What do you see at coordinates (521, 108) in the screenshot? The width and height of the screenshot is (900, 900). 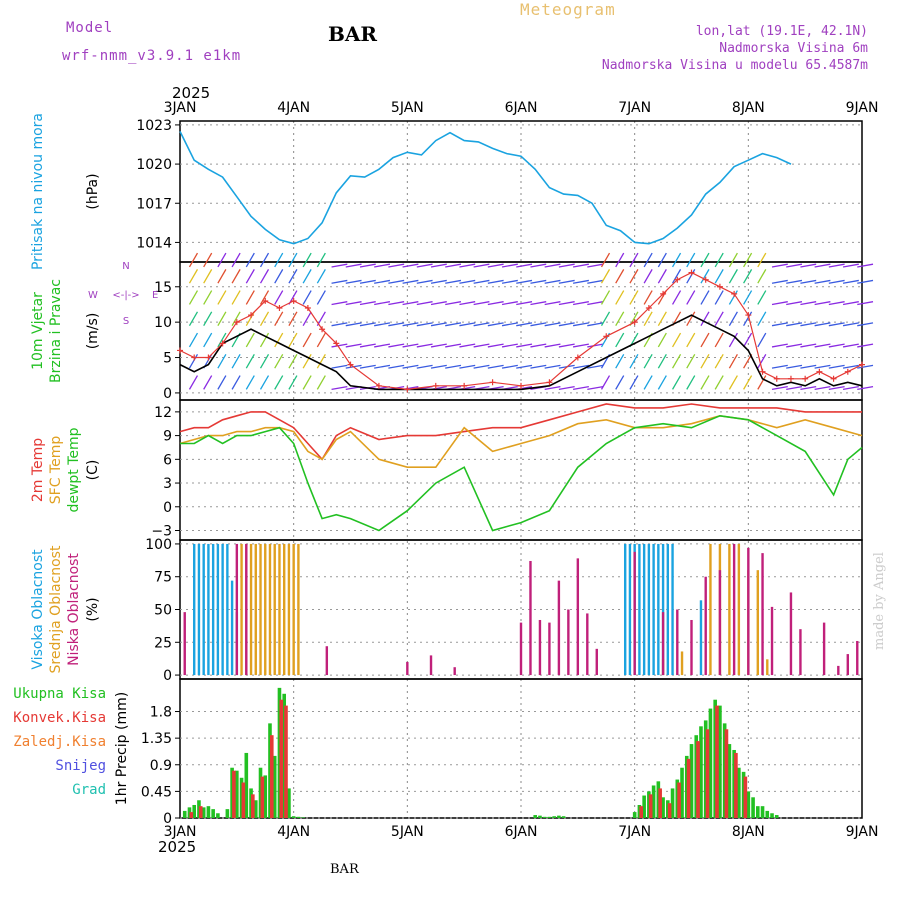 I see `x-tick-label-top: 6JAN` at bounding box center [521, 108].